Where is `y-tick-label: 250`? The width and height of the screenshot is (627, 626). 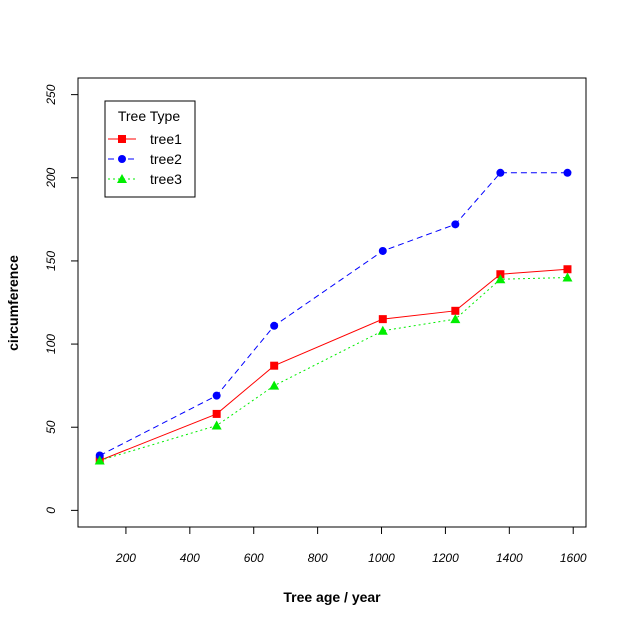 y-tick-label: 250 is located at coordinates (51, 94).